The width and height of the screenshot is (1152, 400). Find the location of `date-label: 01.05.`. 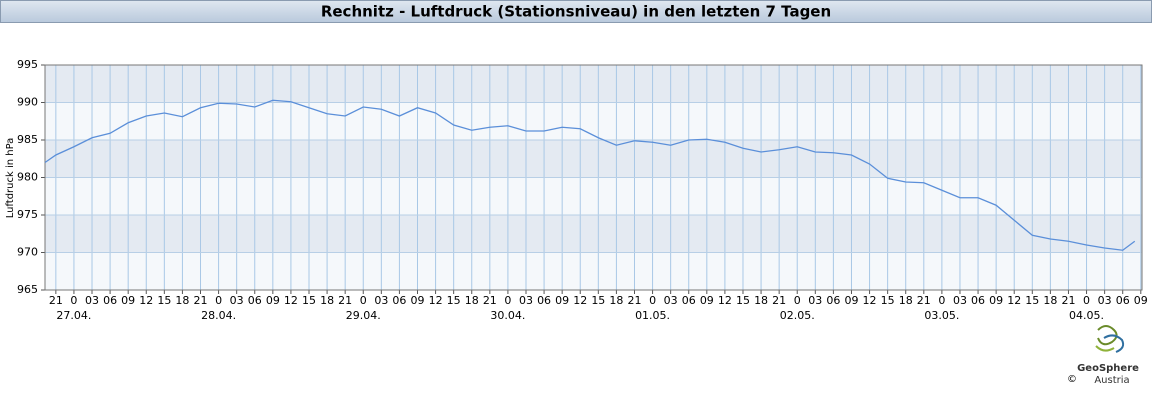

date-label: 01.05. is located at coordinates (652, 315).